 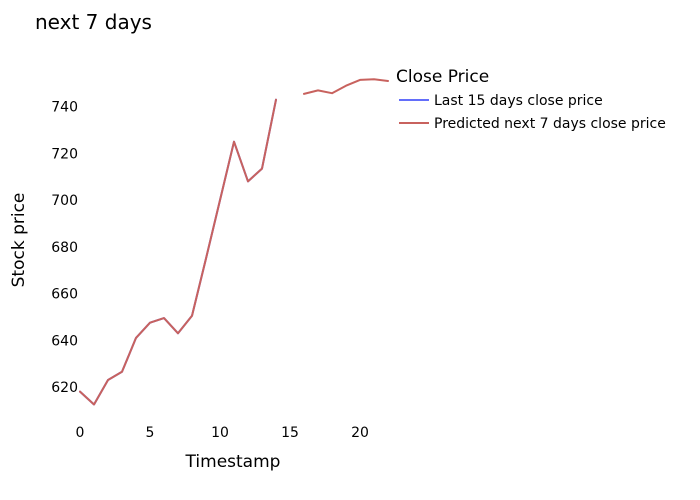 I want to click on x-tick-label: 15, so click(x=290, y=433).